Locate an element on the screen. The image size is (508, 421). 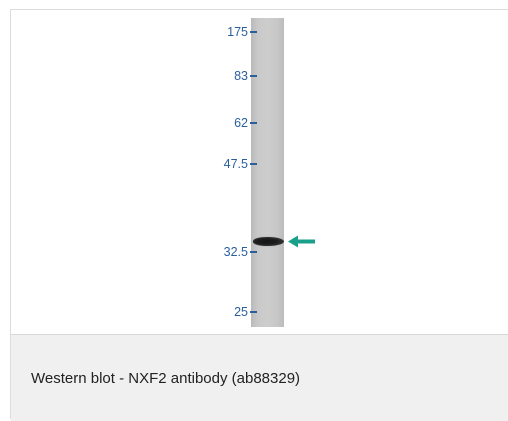
marker-label: 175 is located at coordinates (237, 32).